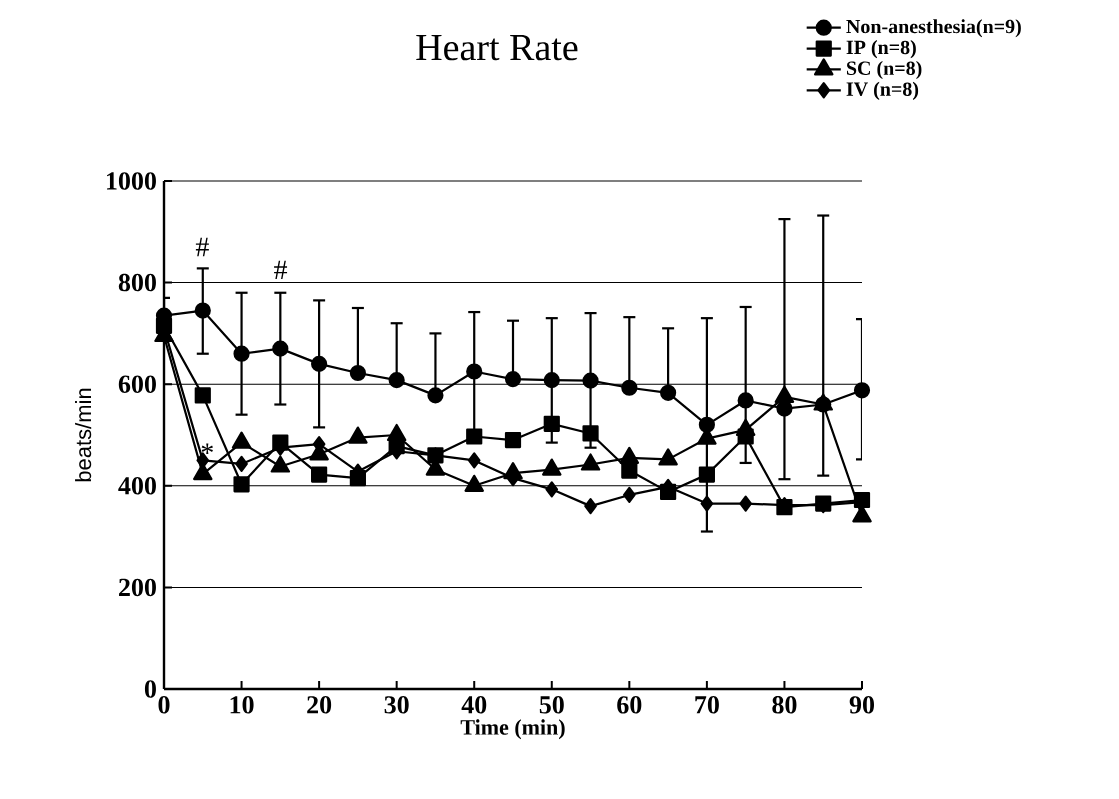 The image size is (1119, 799). Describe the element at coordinates (862, 705) in the screenshot. I see `x-tick-label: 90` at that location.